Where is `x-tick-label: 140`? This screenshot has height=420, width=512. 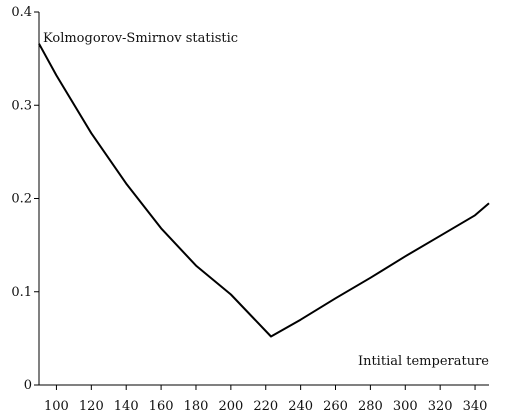
x-tick-label: 140 is located at coordinates (126, 406).